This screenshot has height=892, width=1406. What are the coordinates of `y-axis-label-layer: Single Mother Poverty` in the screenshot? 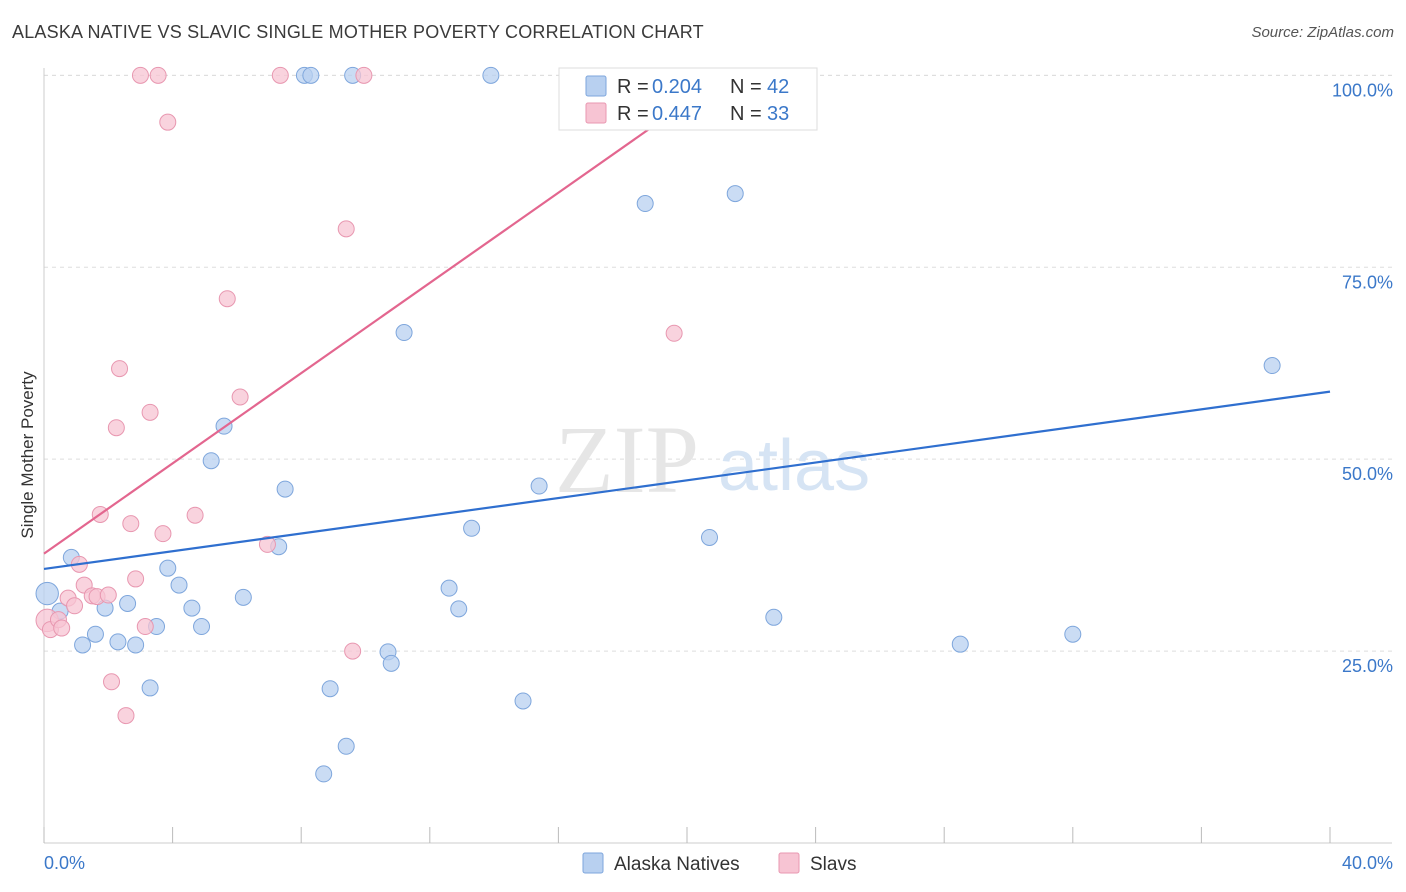 It's located at (27, 455).